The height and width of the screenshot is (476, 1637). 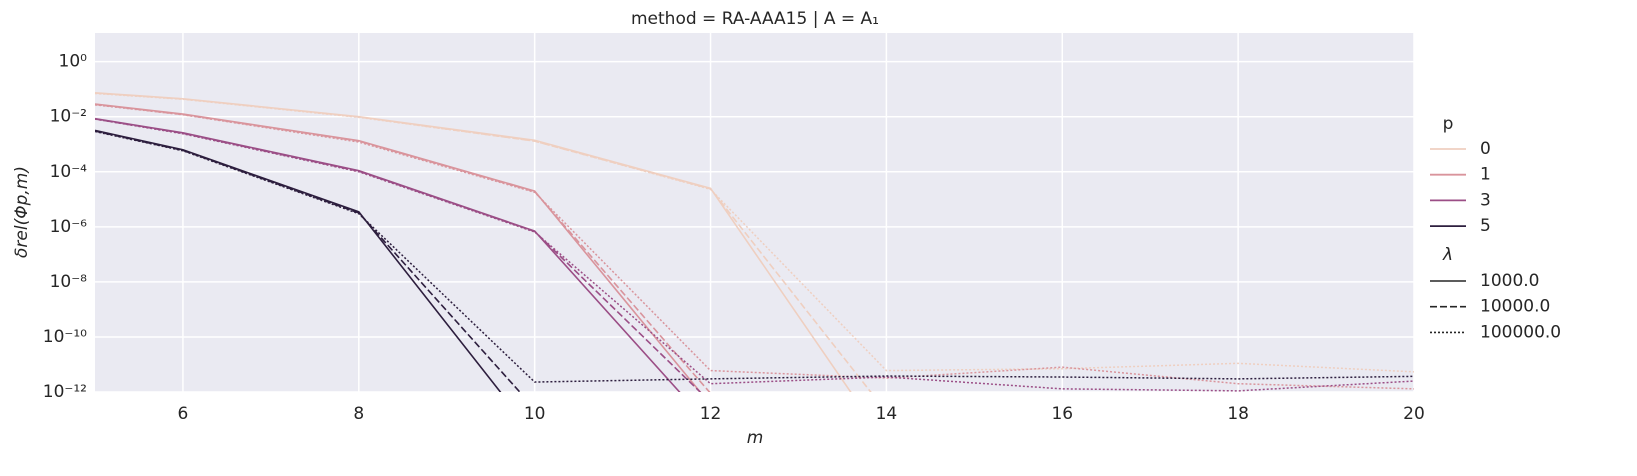 What do you see at coordinates (1485, 226) in the screenshot?
I see `legend-label: 5` at bounding box center [1485, 226].